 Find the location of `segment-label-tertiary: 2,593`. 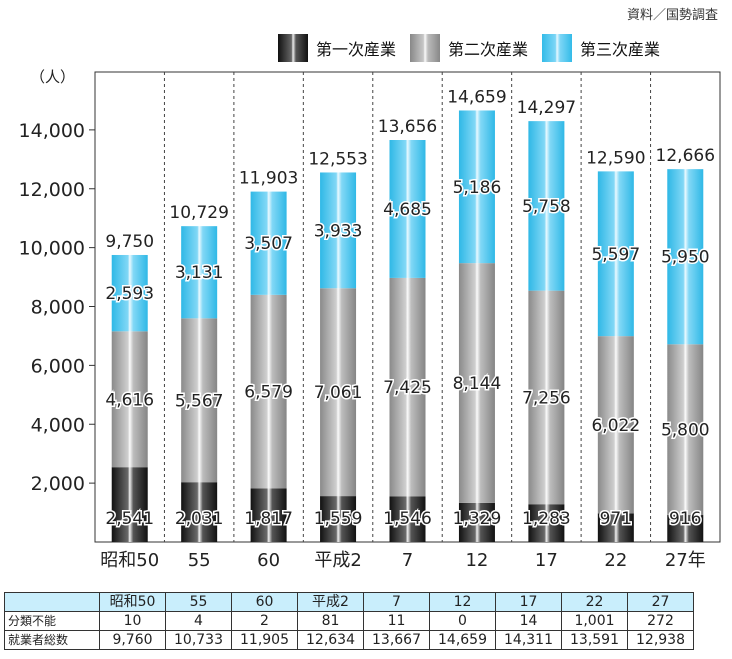

segment-label-tertiary: 2,593 is located at coordinates (129, 294).